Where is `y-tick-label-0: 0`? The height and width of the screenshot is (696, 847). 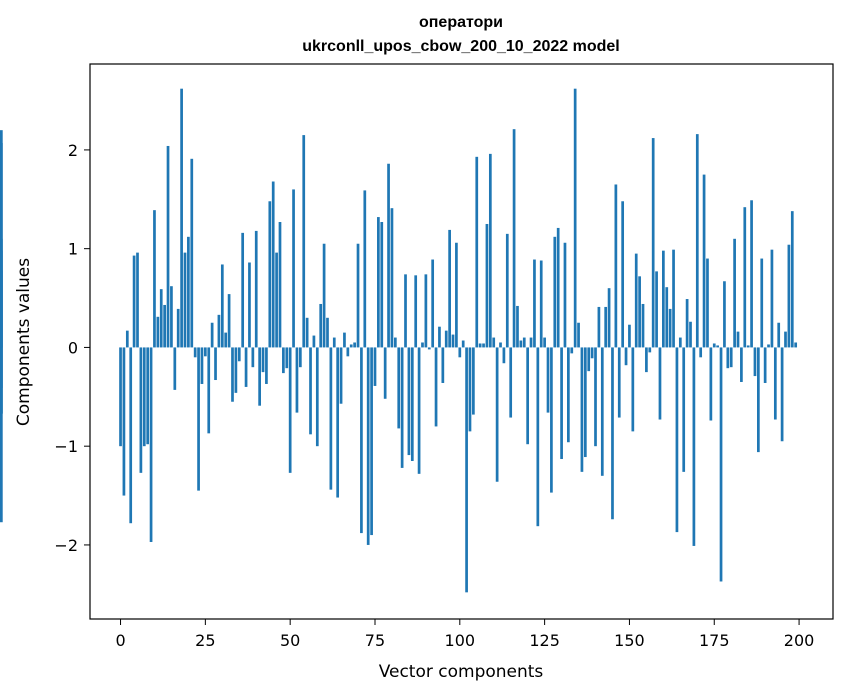 y-tick-label-0: 0 is located at coordinates (73, 347).